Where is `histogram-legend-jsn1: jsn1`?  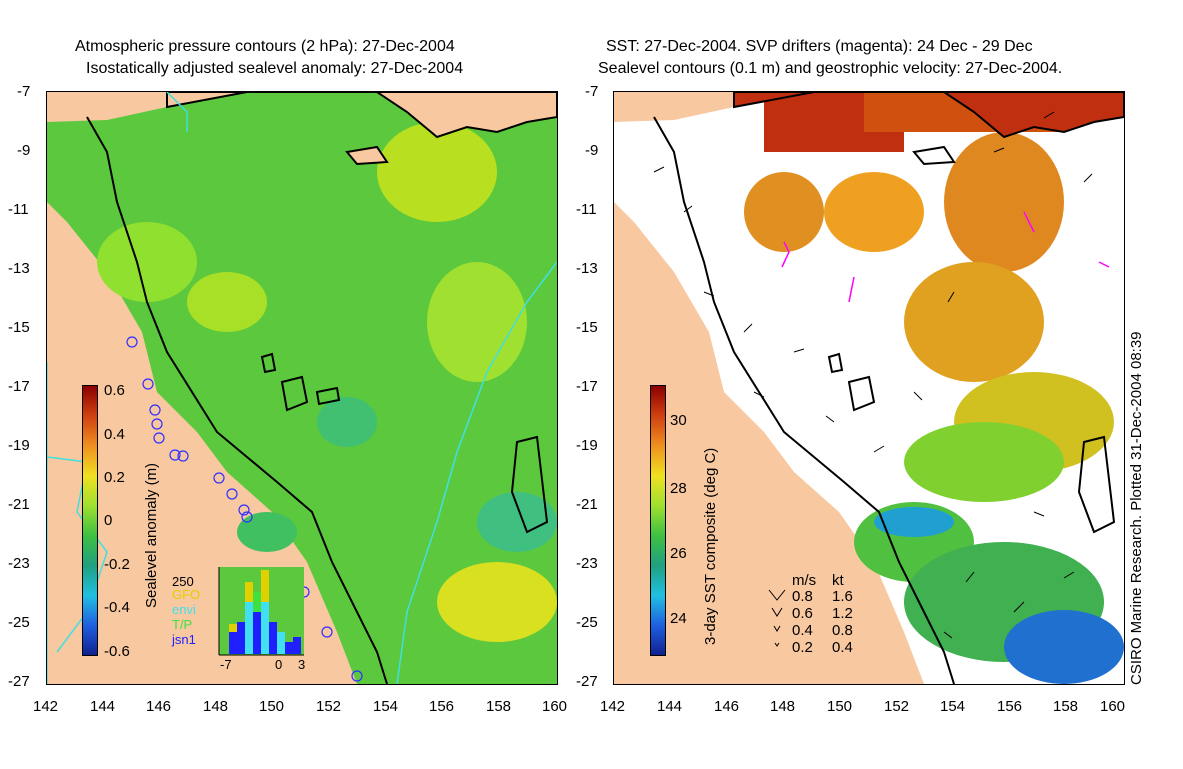
histogram-legend-jsn1: jsn1 is located at coordinates (184, 639).